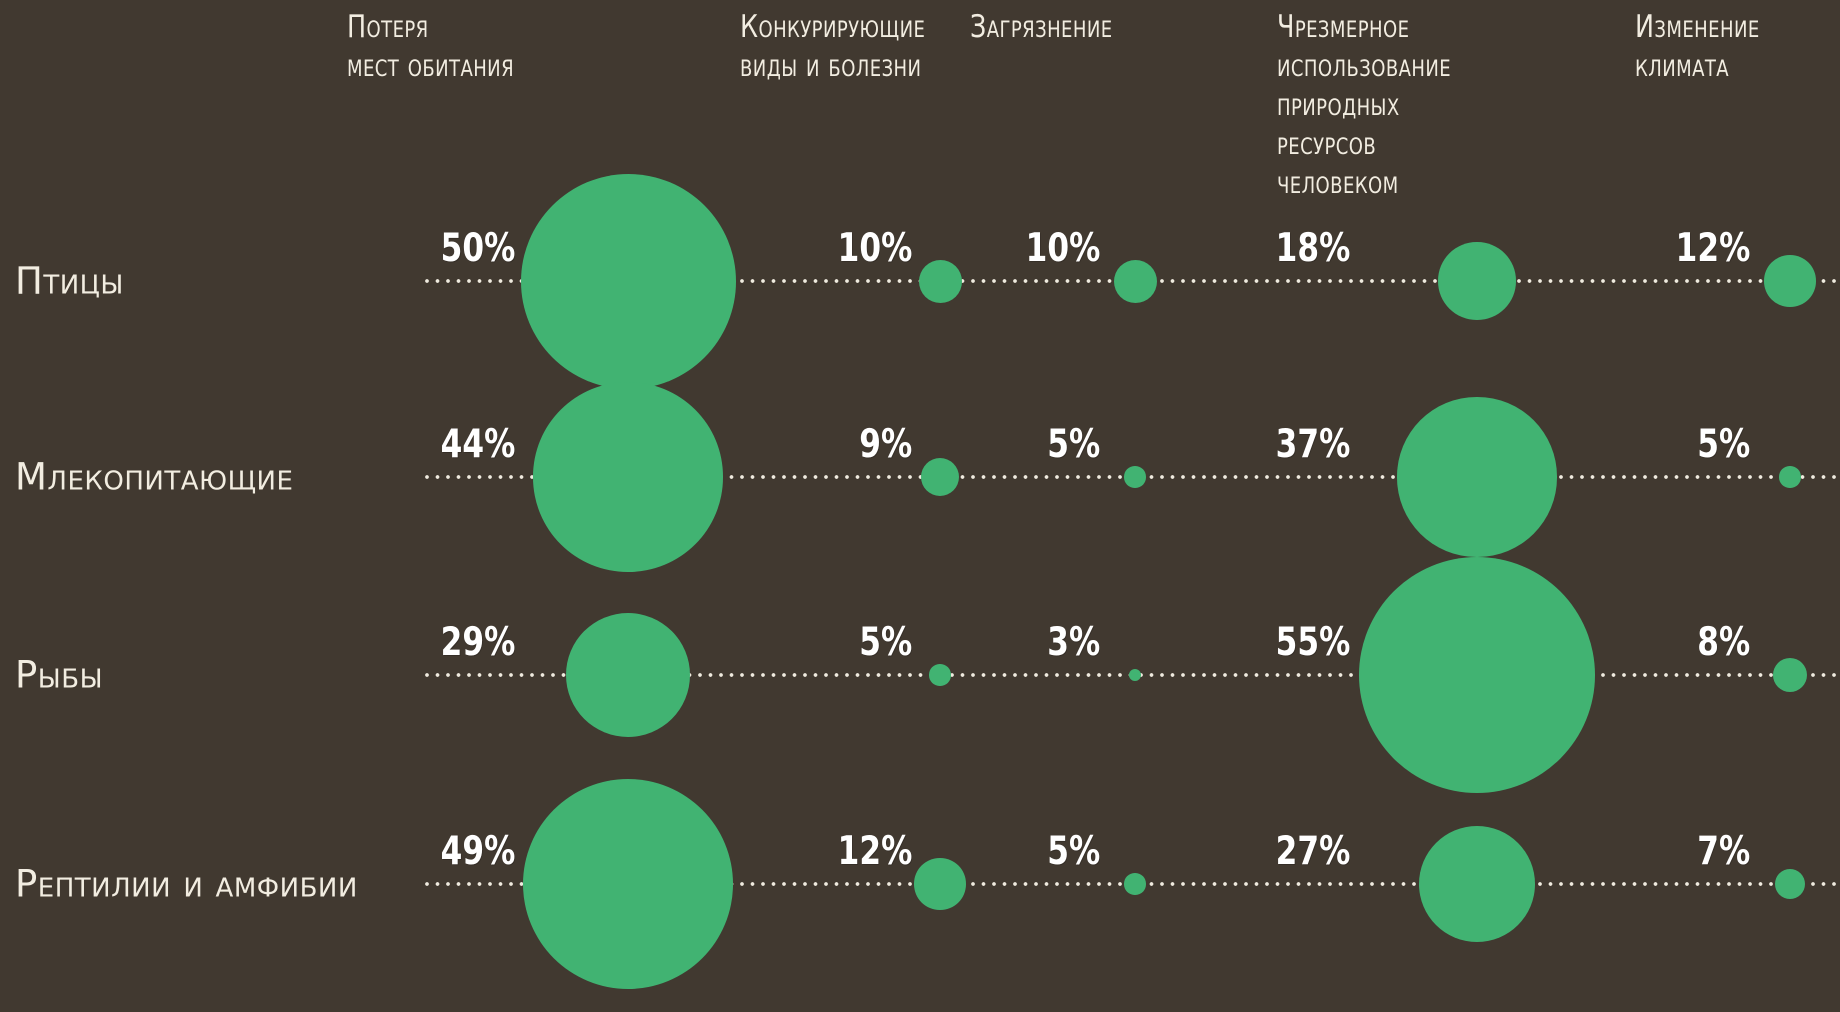  Describe the element at coordinates (1312, 248) in the screenshot. I see `value-label: 18%` at that location.